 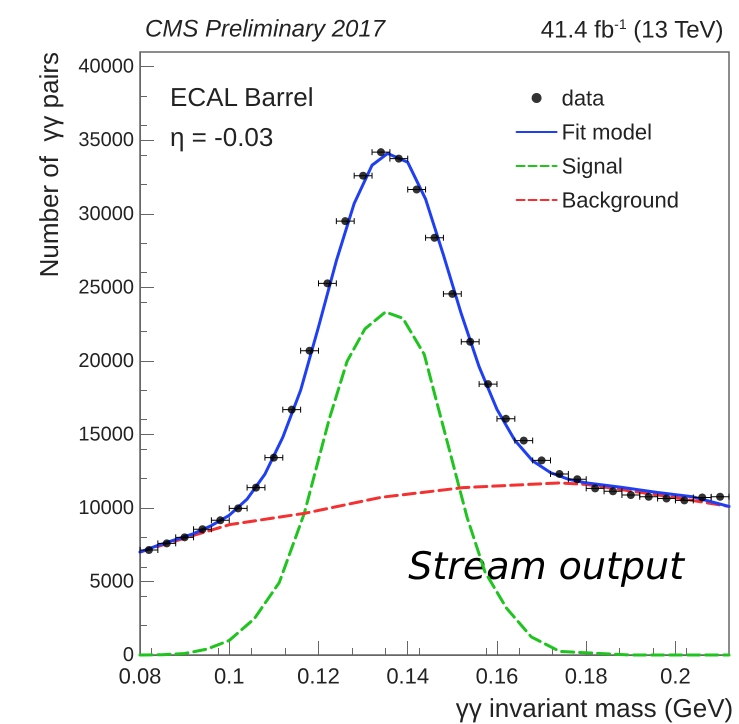 I want to click on y-axis-title: Number of γγ pairs, so click(x=49, y=165).